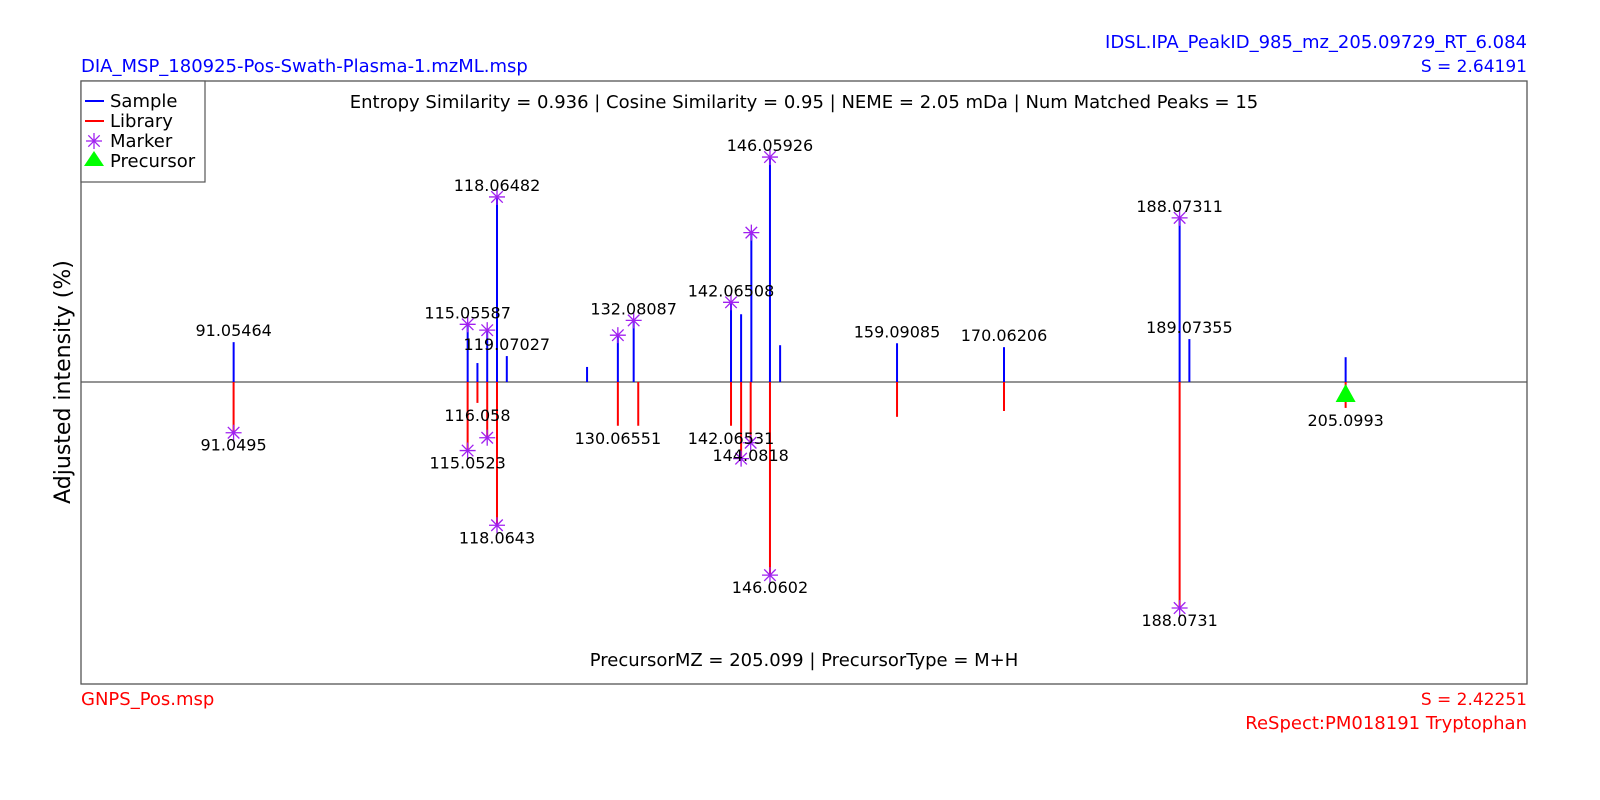 The height and width of the screenshot is (800, 1600). I want to click on legend-marker-swatch, so click(94, 141).